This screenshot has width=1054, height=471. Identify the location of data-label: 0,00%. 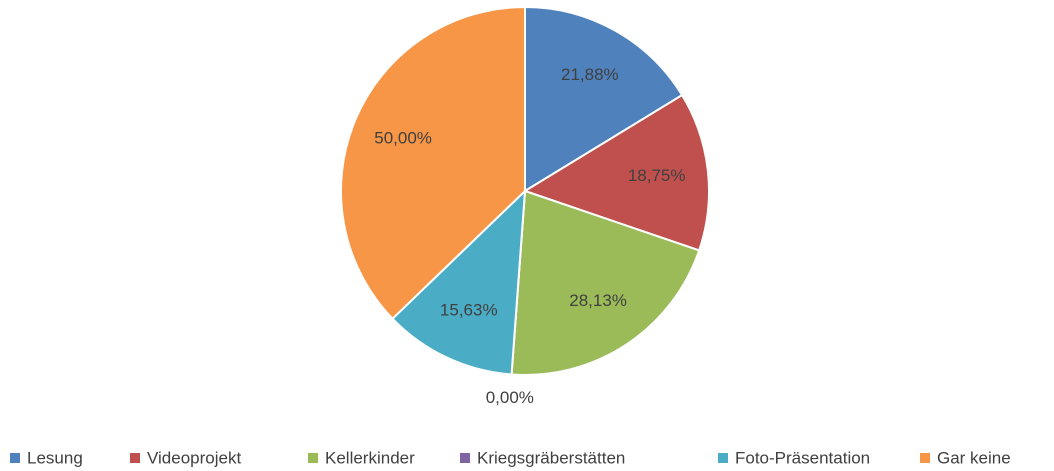
(510, 397).